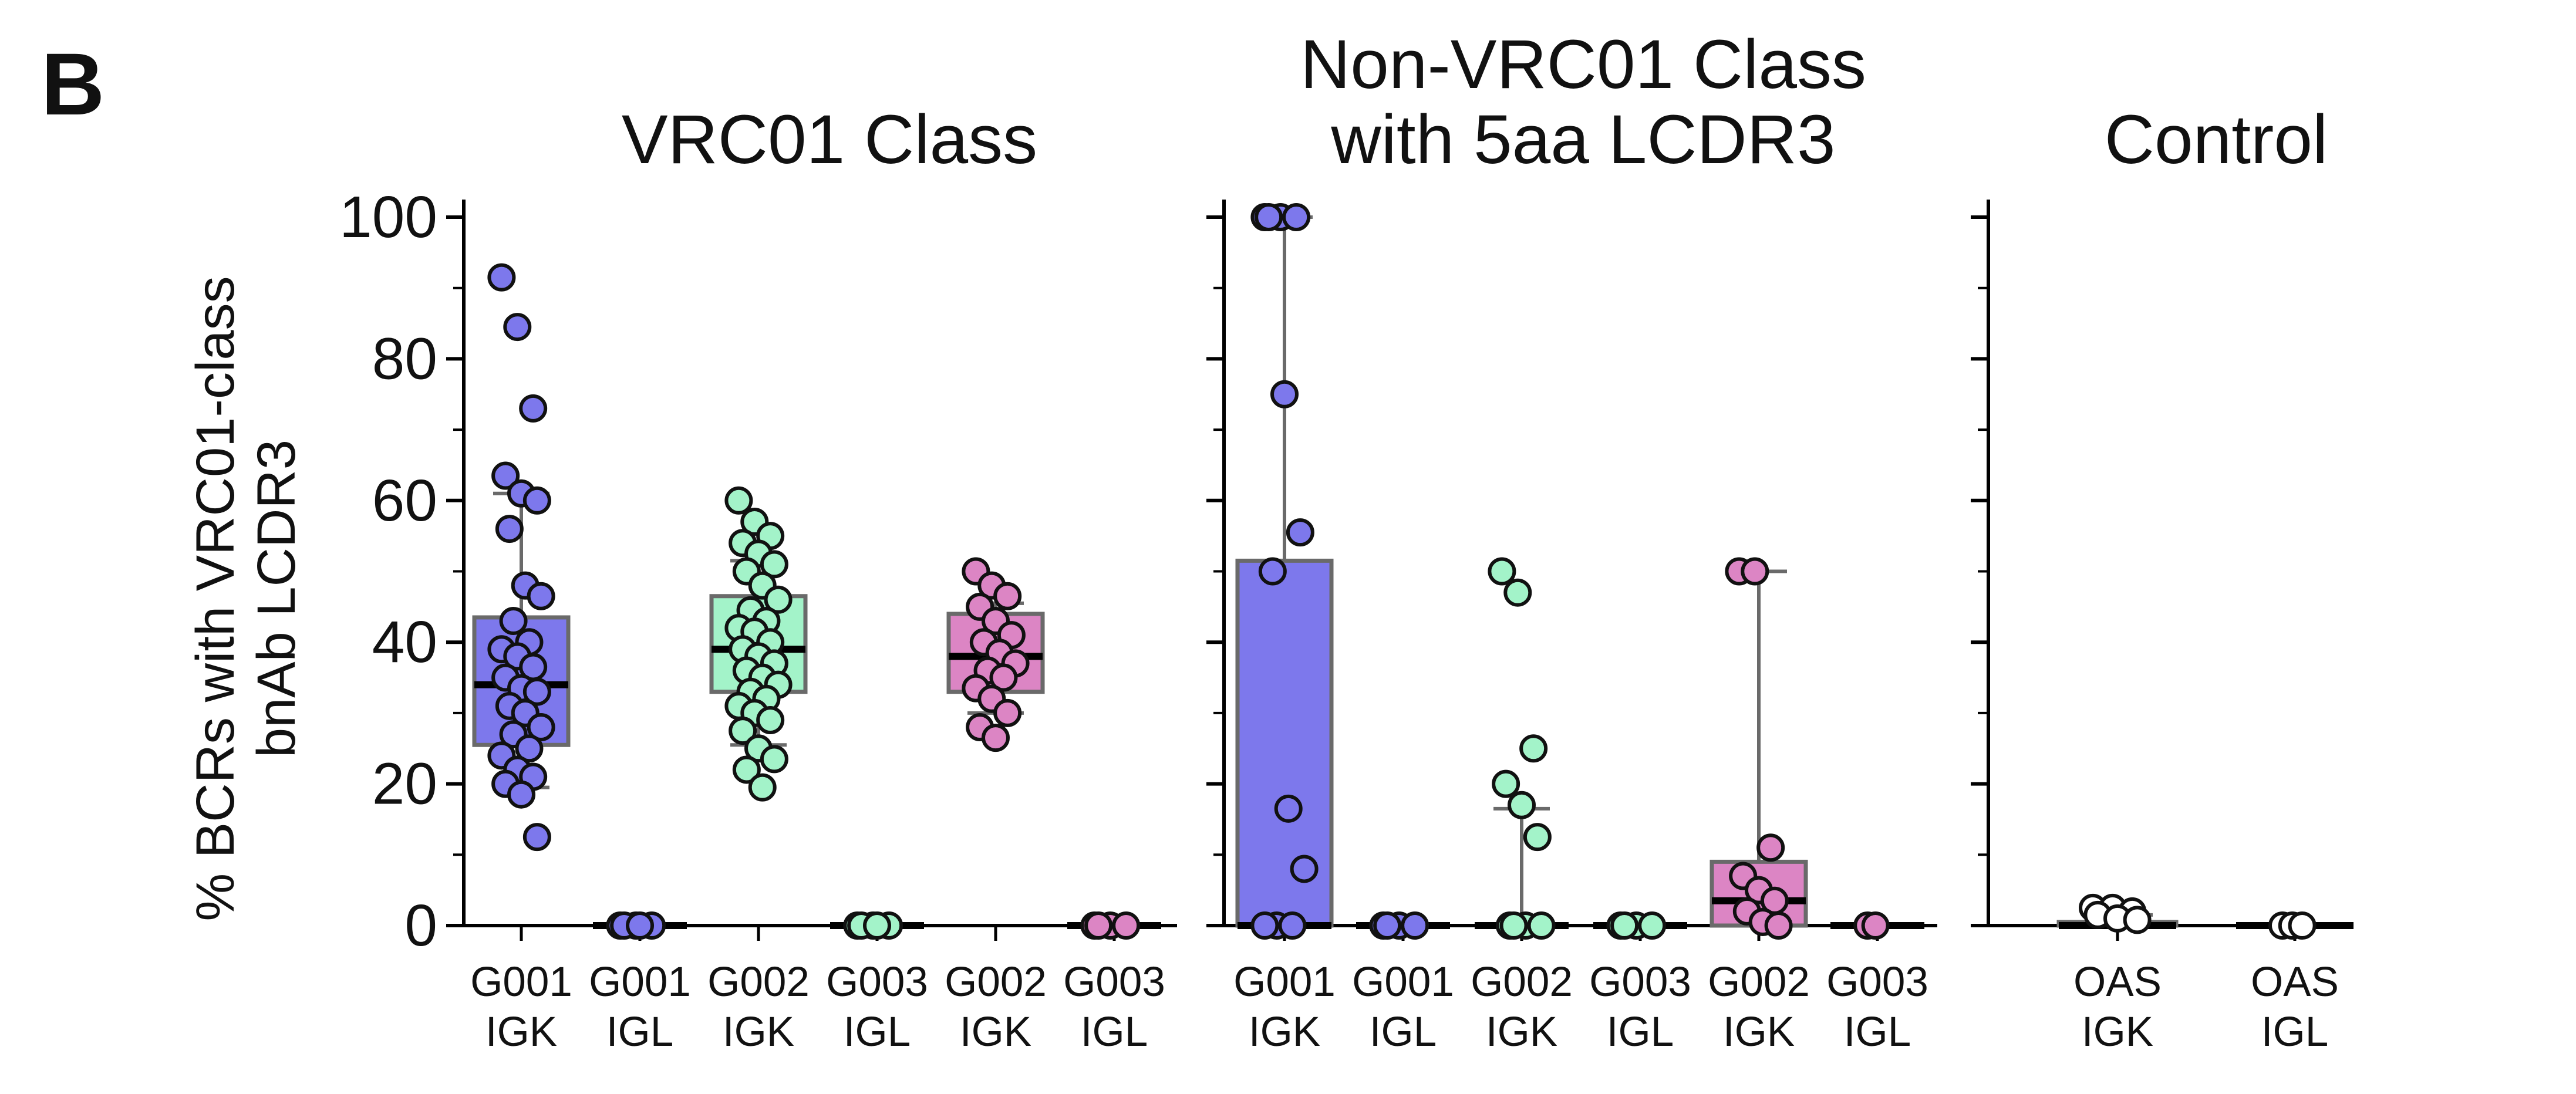 The height and width of the screenshot is (1094, 2576). Describe the element at coordinates (420, 926) in the screenshot. I see `y-tick-label: 0` at that location.